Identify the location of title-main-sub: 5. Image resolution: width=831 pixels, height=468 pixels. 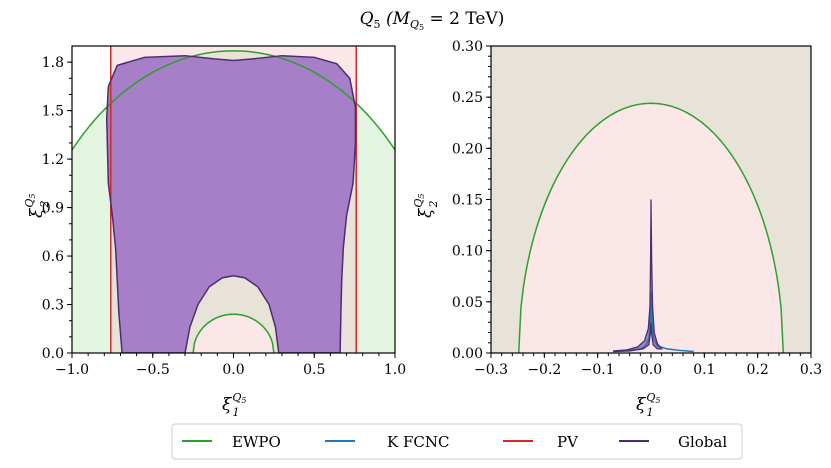
(377, 24).